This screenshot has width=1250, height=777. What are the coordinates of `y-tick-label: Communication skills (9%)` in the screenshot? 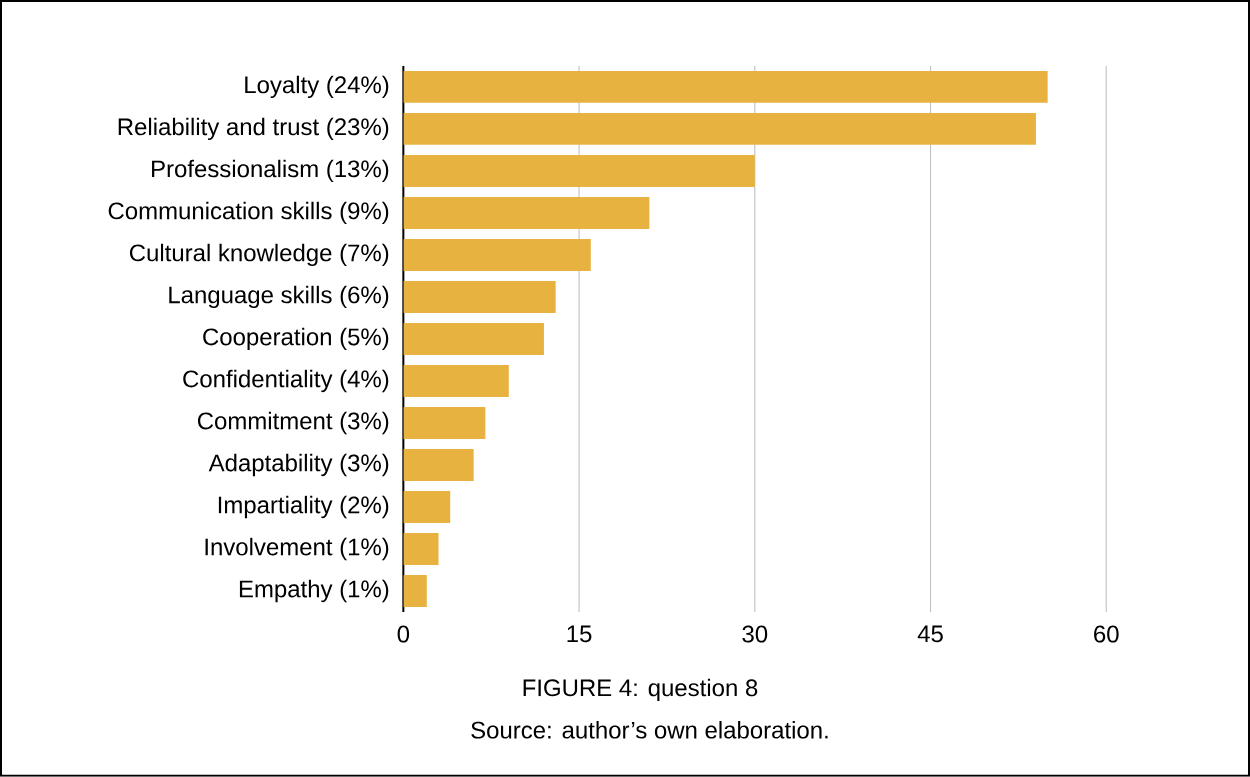 It's located at (248, 213).